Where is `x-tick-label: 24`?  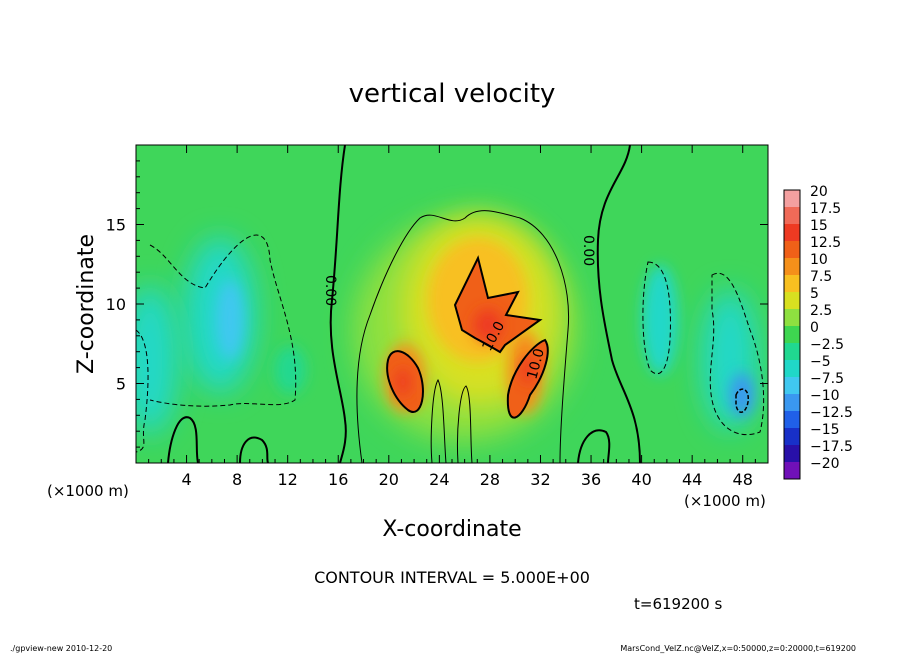 x-tick-label: 24 is located at coordinates (439, 479).